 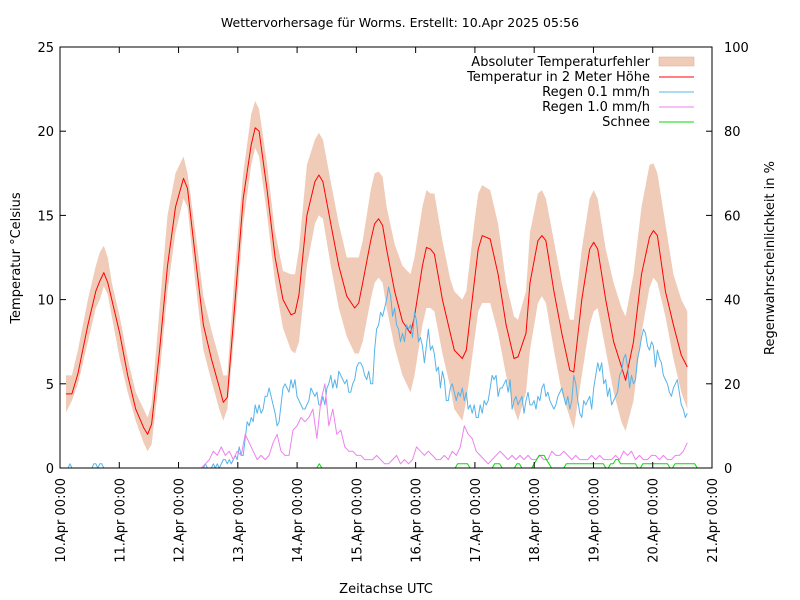 I want to click on y-tick-label: 20, so click(x=45, y=132).